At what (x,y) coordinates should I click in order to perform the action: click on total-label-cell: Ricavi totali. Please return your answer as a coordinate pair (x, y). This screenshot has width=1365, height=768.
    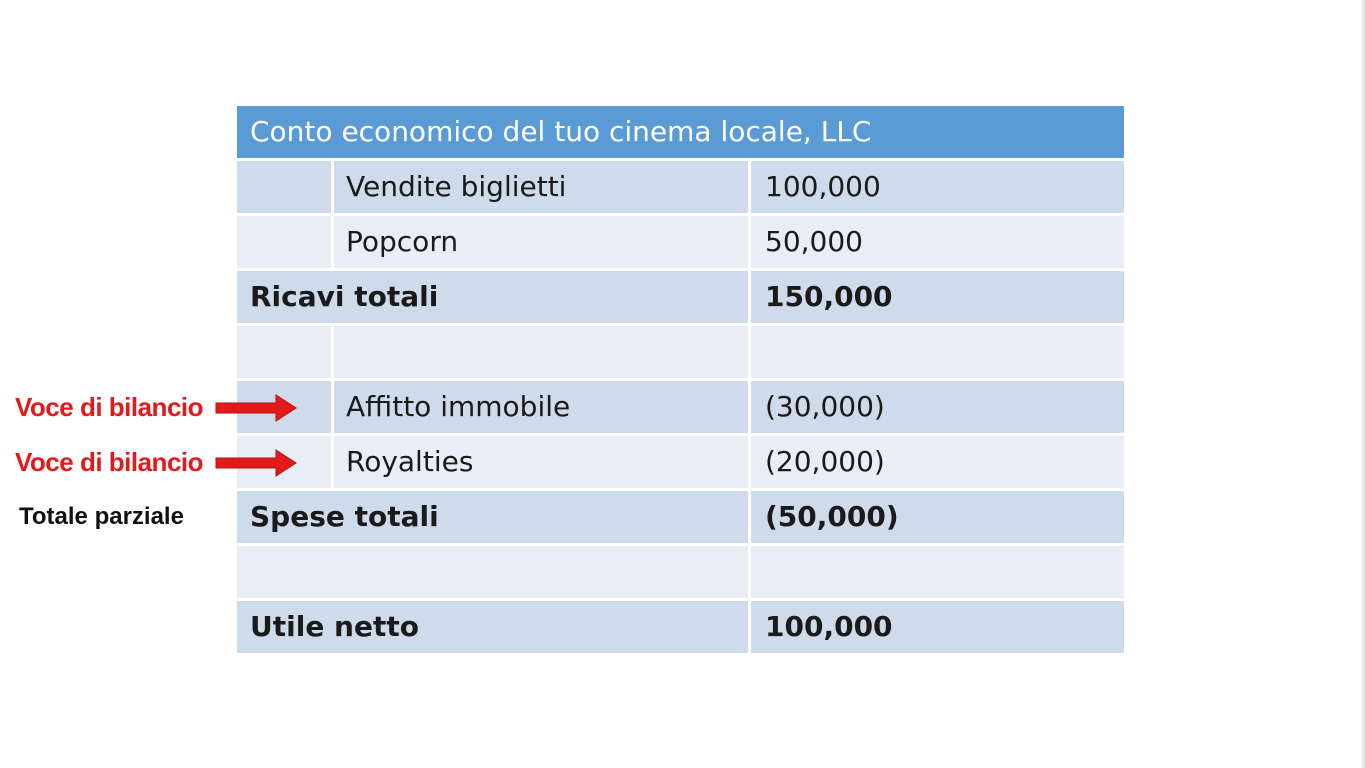
    Looking at the image, I should click on (492, 297).